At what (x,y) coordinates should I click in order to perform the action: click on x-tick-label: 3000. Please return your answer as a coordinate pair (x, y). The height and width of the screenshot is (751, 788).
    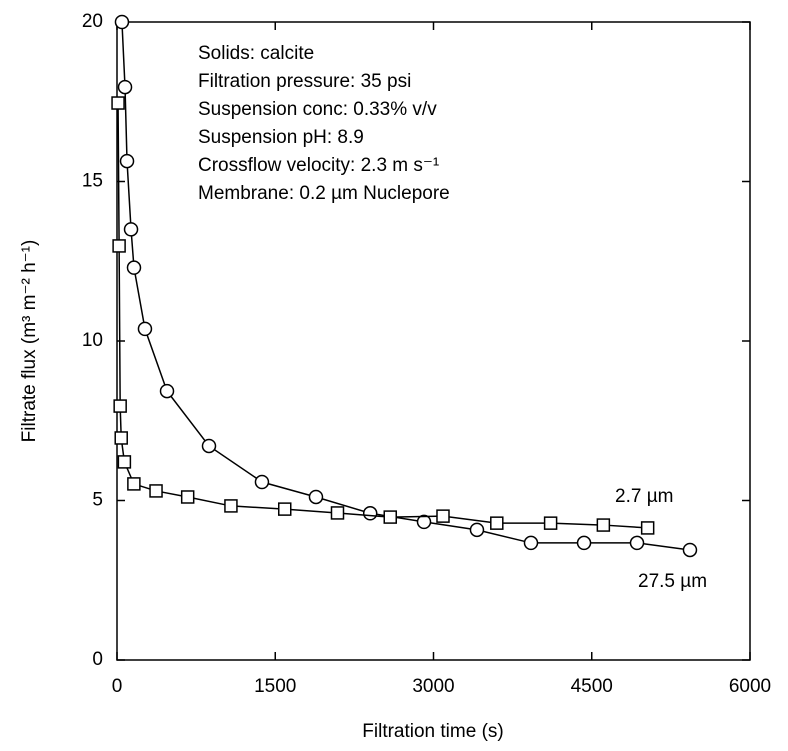
    Looking at the image, I should click on (433, 686).